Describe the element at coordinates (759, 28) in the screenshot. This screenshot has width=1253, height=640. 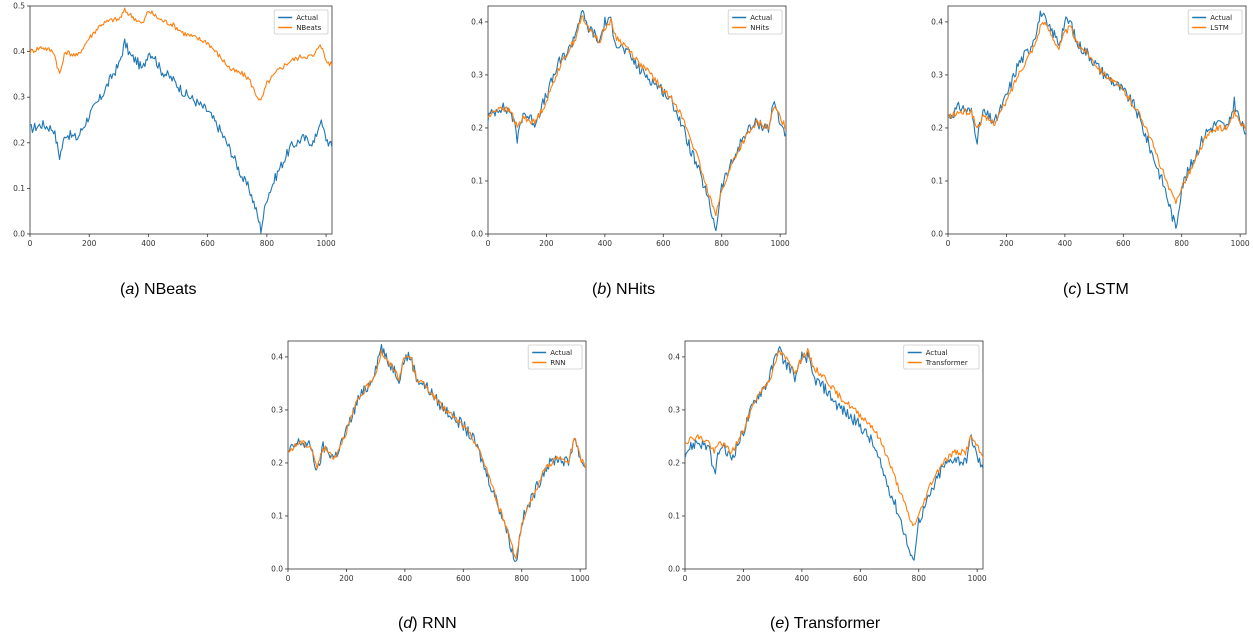
I see `legend-entry: NHits` at that location.